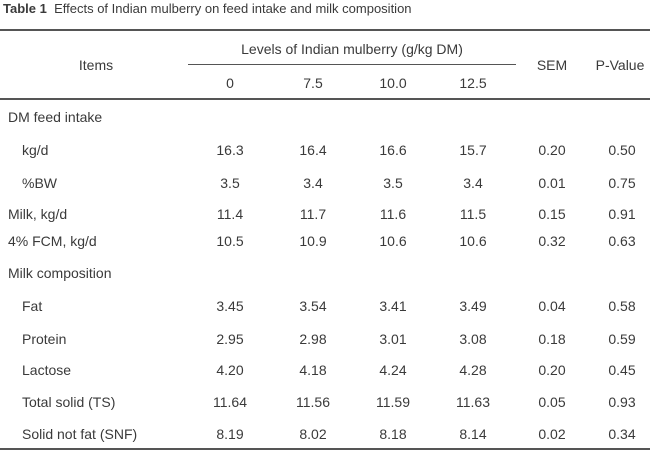 Image resolution: width=650 pixels, height=450 pixels. What do you see at coordinates (230, 434) in the screenshot?
I see `table-cell: 8.19` at bounding box center [230, 434].